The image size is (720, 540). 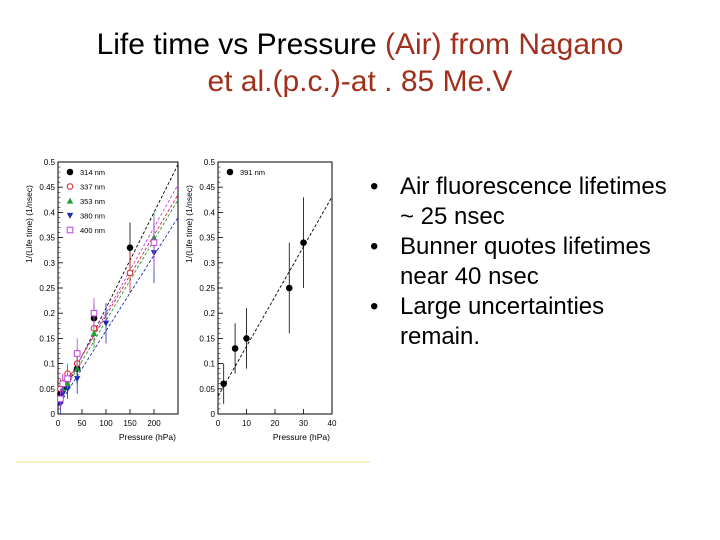 I want to click on legend-label: 314 nm, so click(x=92, y=172).